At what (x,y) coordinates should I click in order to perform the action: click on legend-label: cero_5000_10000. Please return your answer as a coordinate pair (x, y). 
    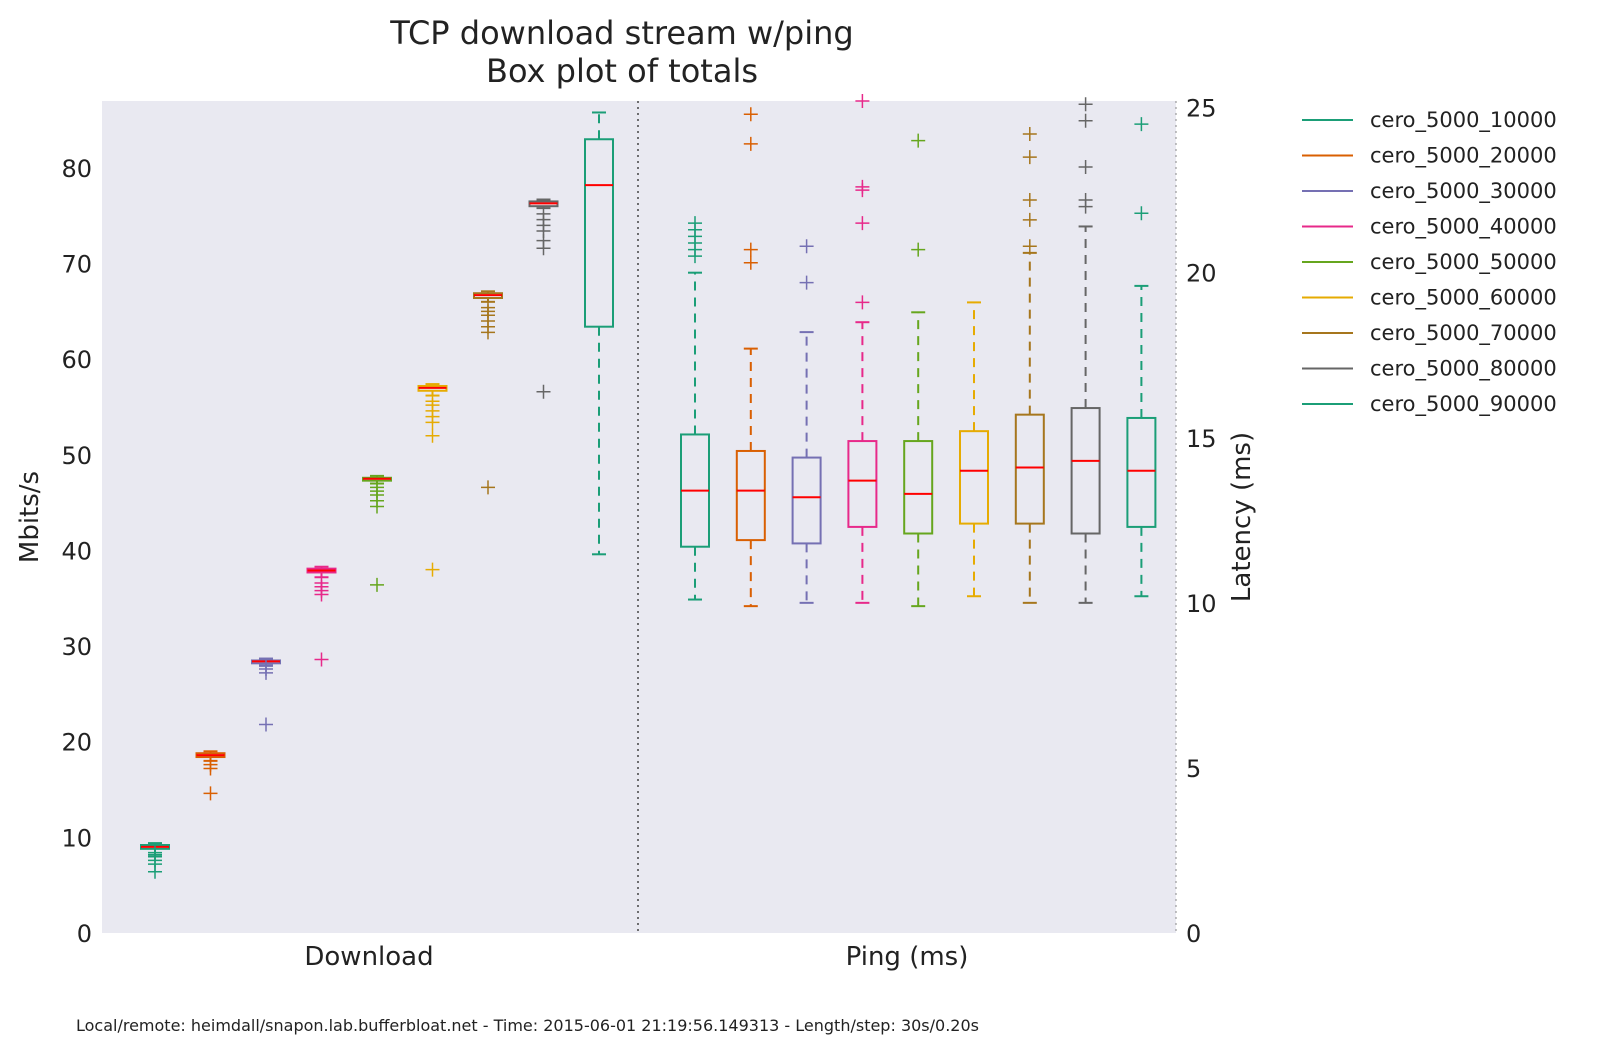
    Looking at the image, I should click on (1463, 120).